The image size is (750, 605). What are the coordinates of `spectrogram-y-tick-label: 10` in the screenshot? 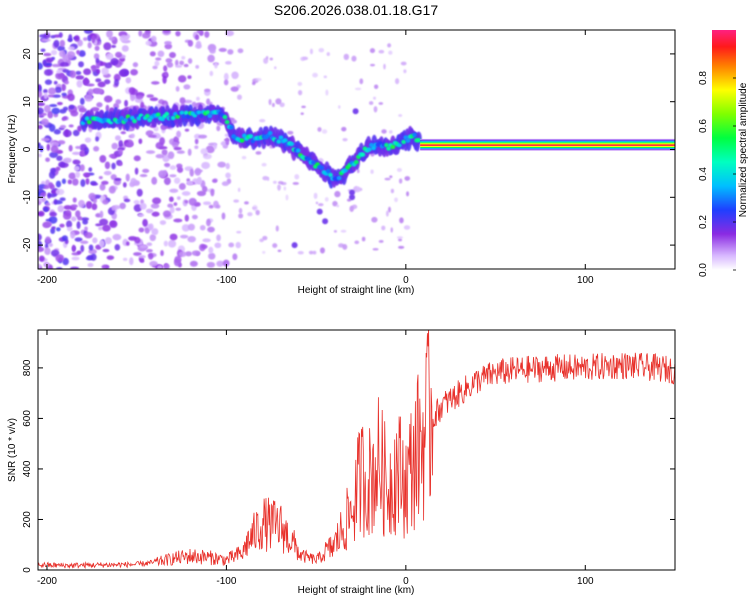 It's located at (27, 102).